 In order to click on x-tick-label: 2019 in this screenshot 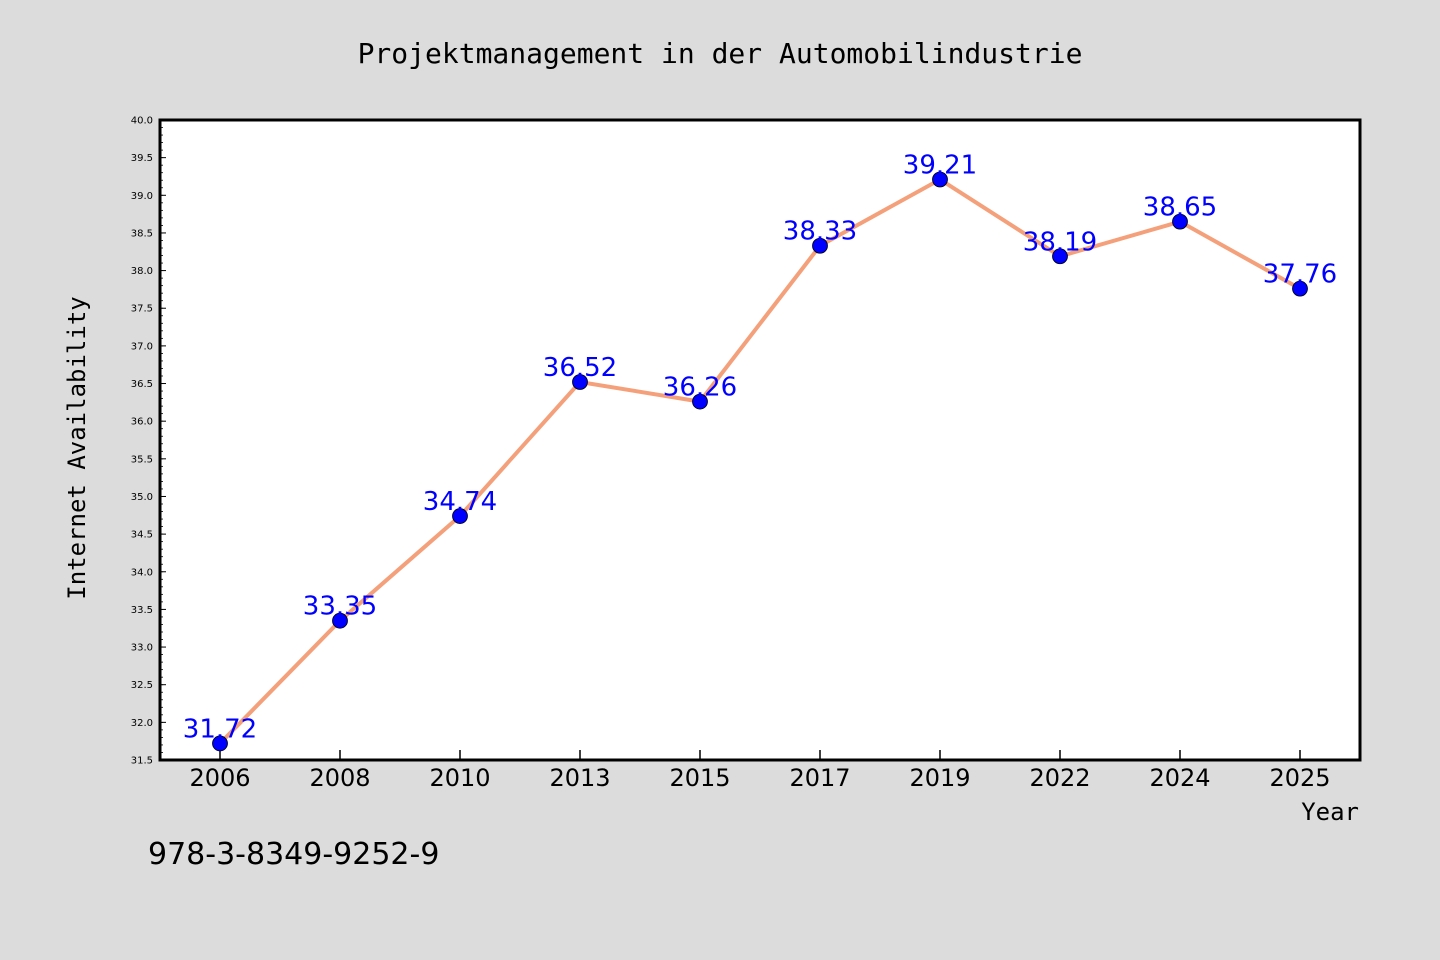, I will do `click(939, 778)`.